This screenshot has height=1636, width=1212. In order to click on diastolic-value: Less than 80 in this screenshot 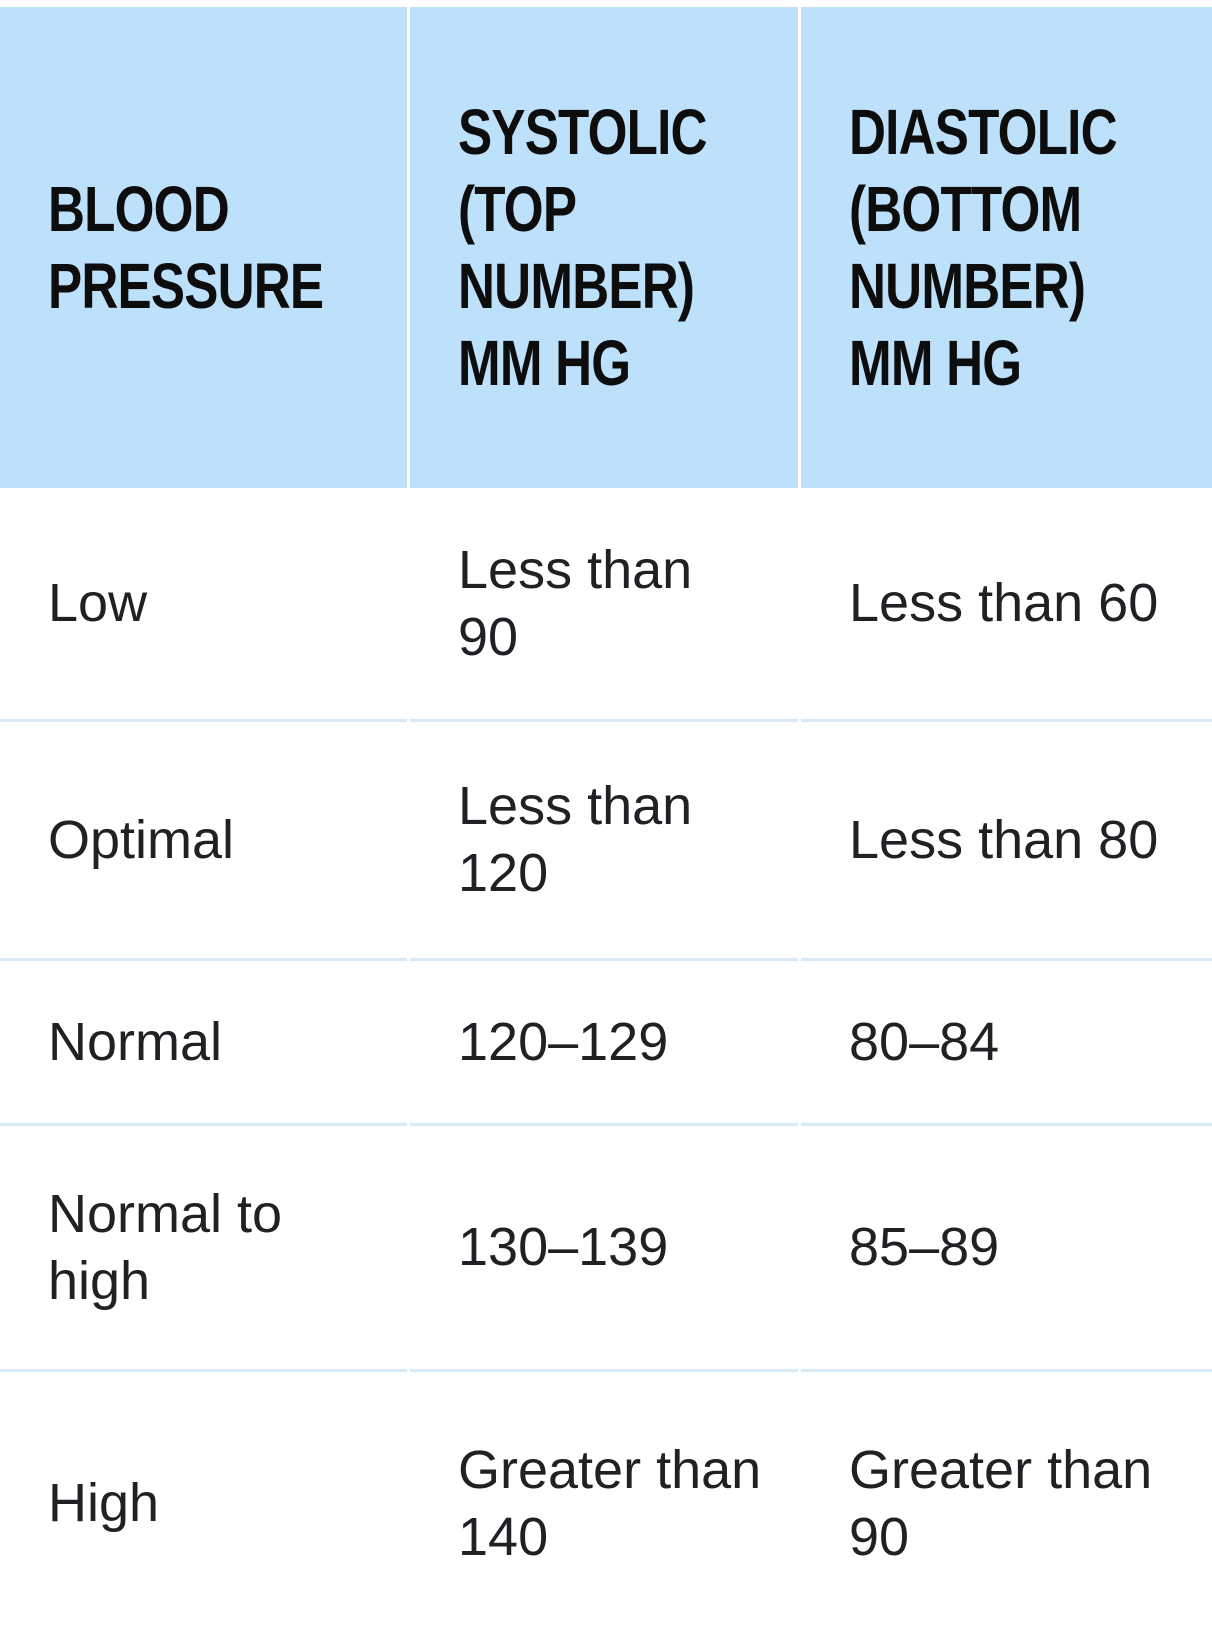, I will do `click(1004, 839)`.